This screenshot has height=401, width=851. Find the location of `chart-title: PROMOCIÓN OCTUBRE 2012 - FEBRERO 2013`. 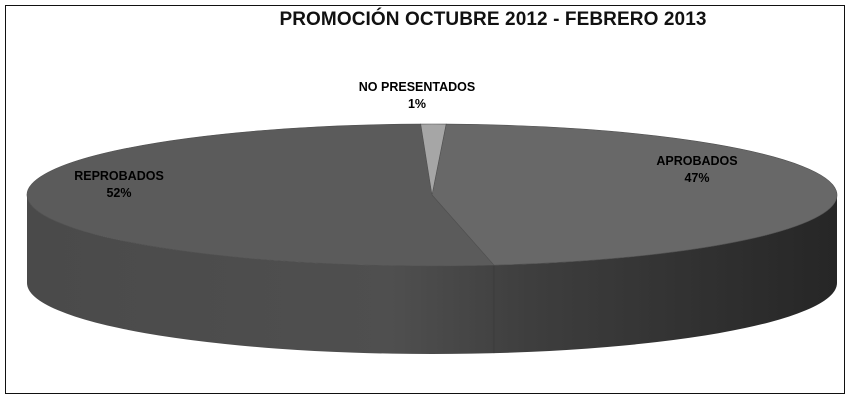

chart-title: PROMOCIÓN OCTUBRE 2012 - FEBRERO 2013 is located at coordinates (493, 19).